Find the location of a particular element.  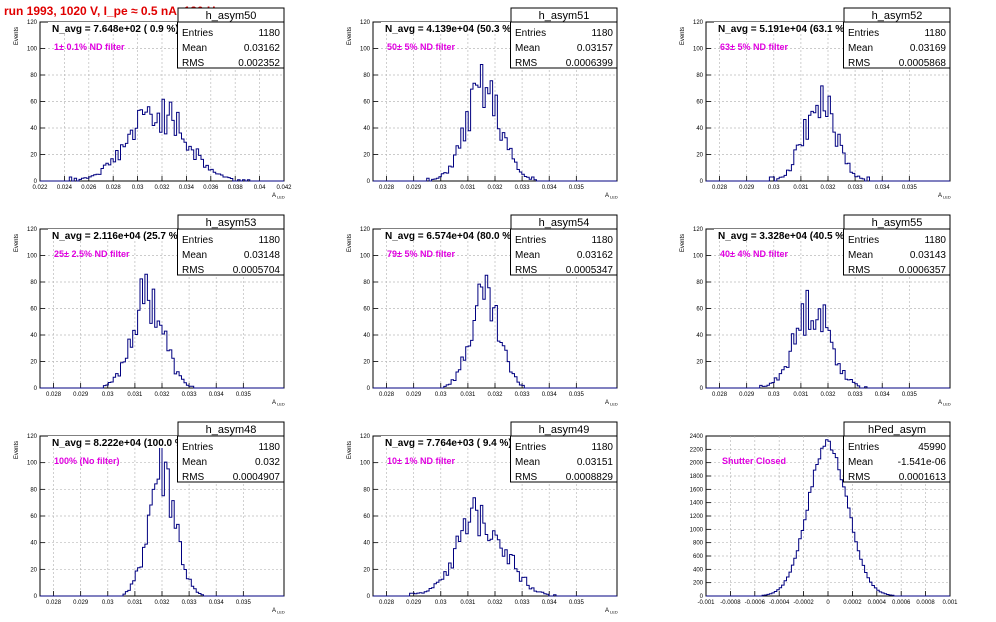

y-tick-label: 200 is located at coordinates (698, 584).